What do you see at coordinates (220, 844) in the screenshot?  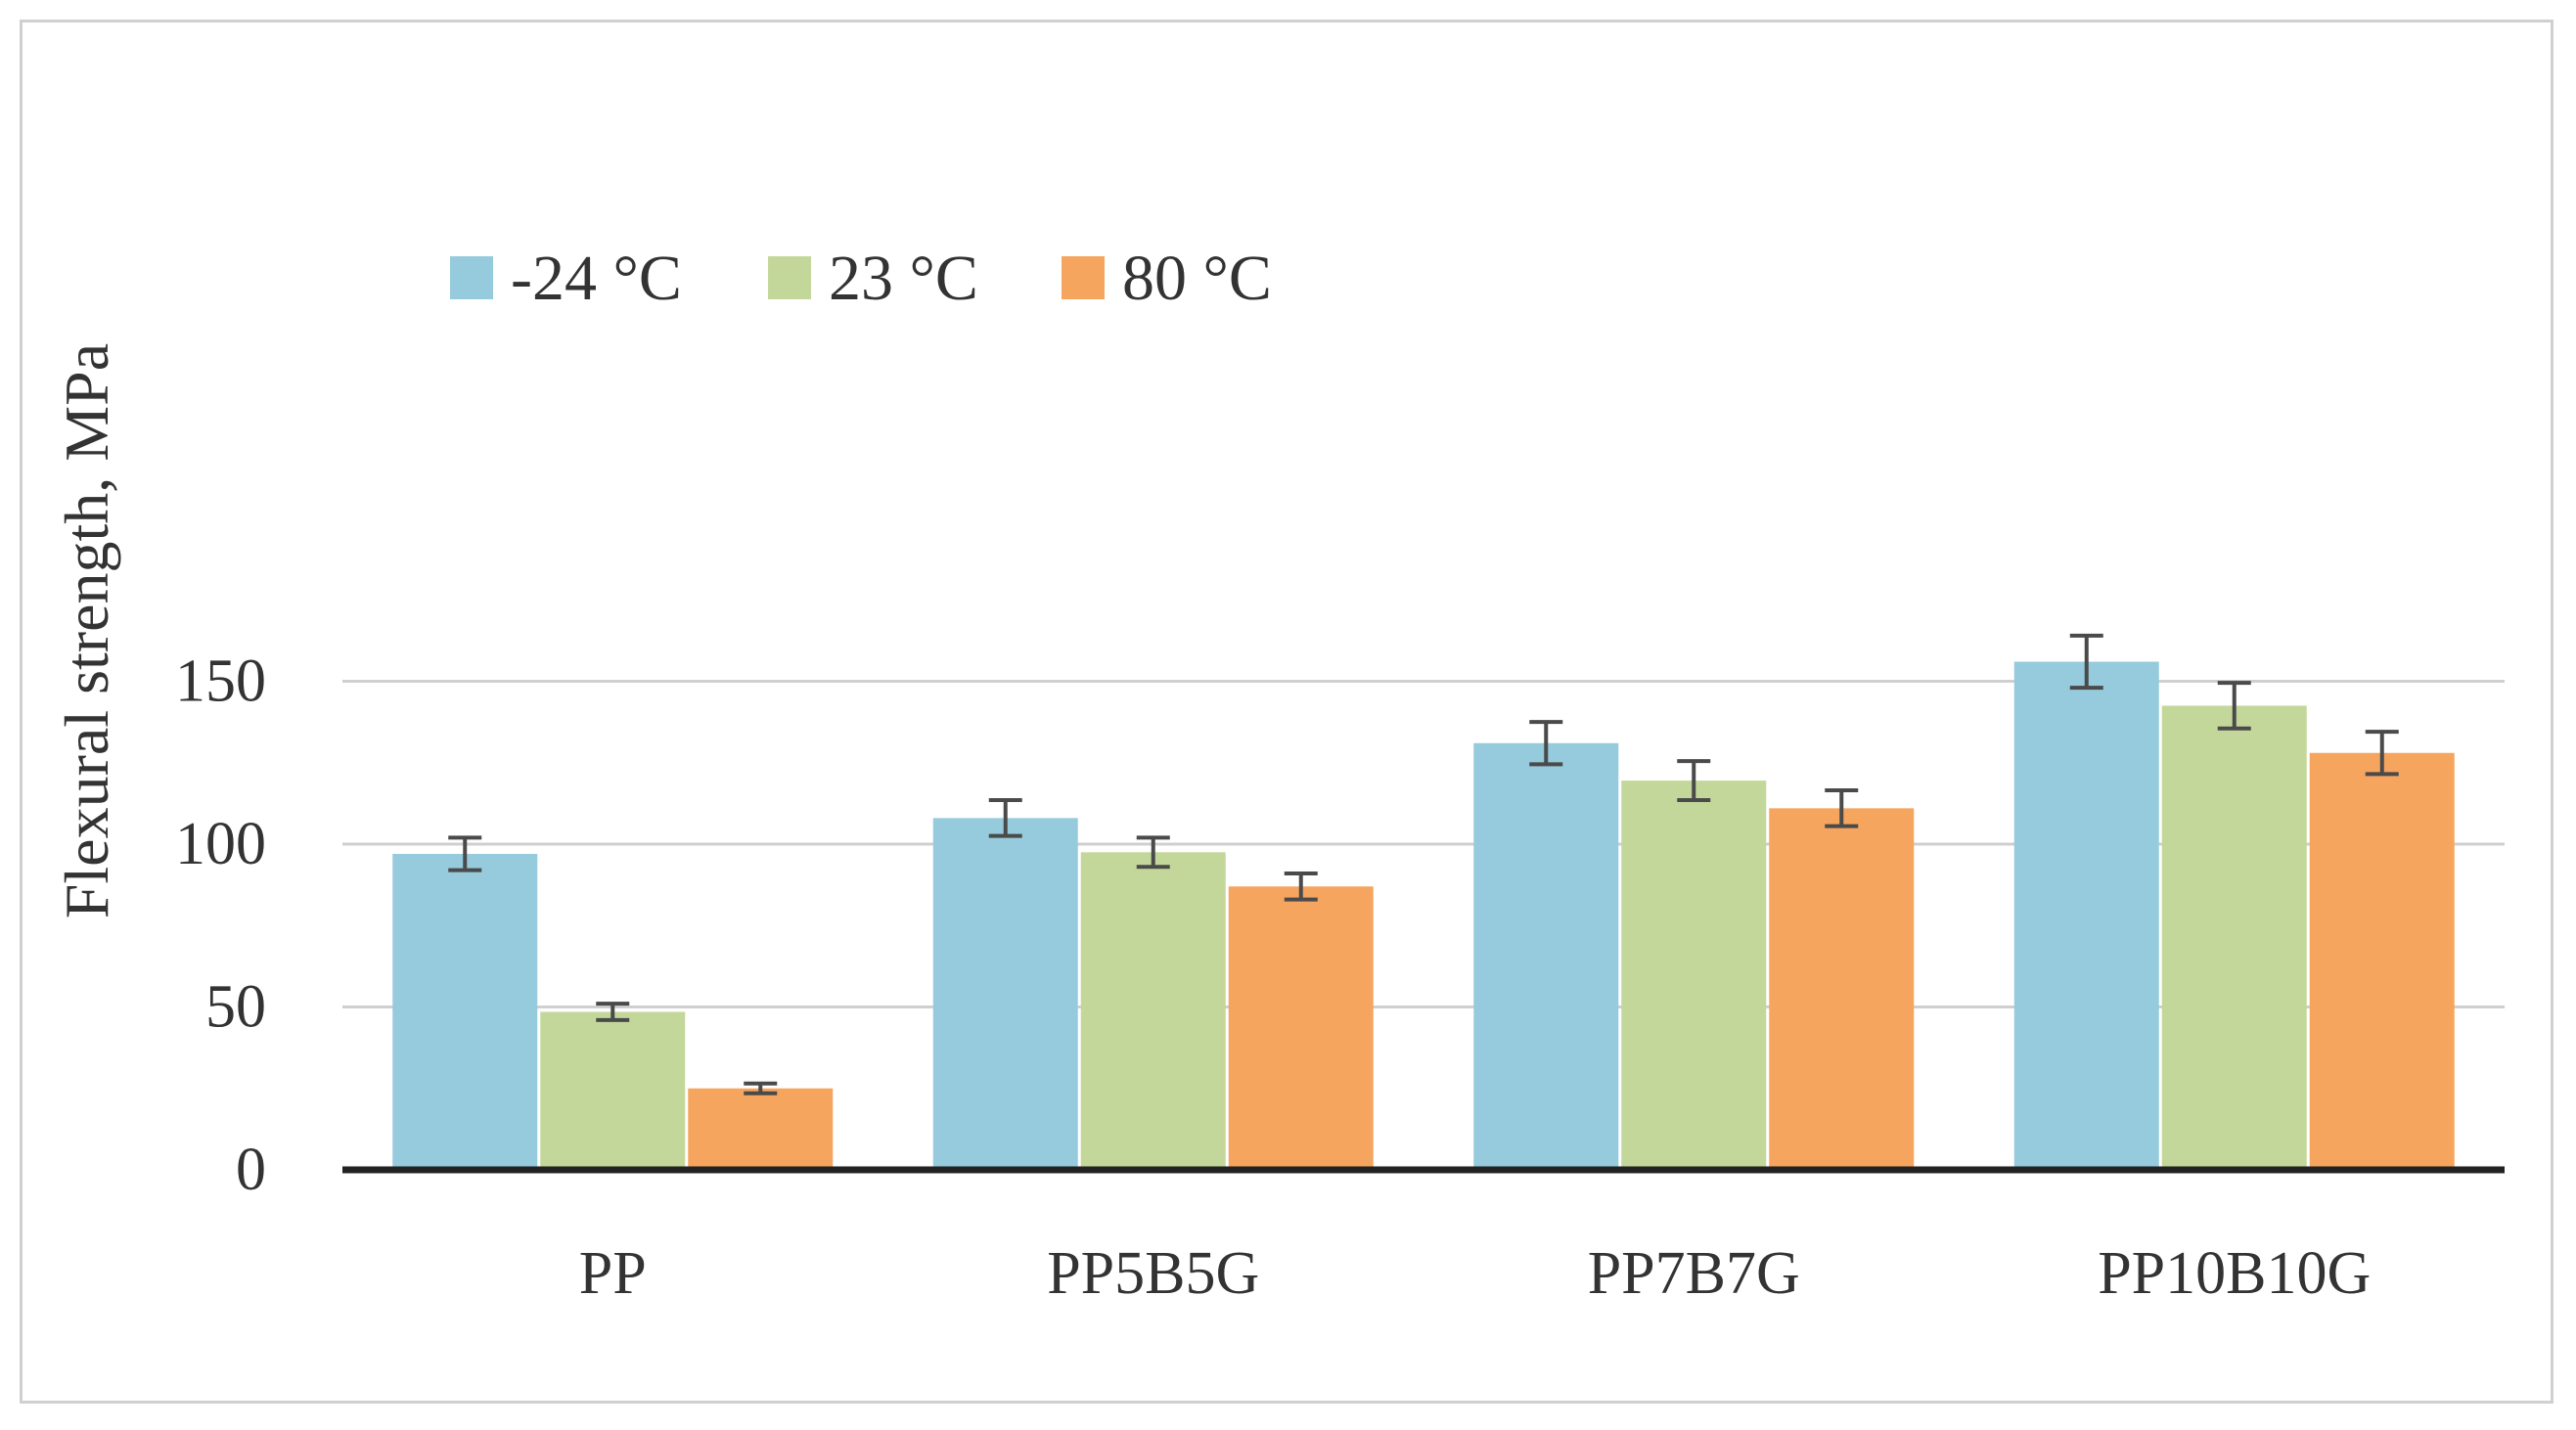 I see `y-tick-label: 100` at bounding box center [220, 844].